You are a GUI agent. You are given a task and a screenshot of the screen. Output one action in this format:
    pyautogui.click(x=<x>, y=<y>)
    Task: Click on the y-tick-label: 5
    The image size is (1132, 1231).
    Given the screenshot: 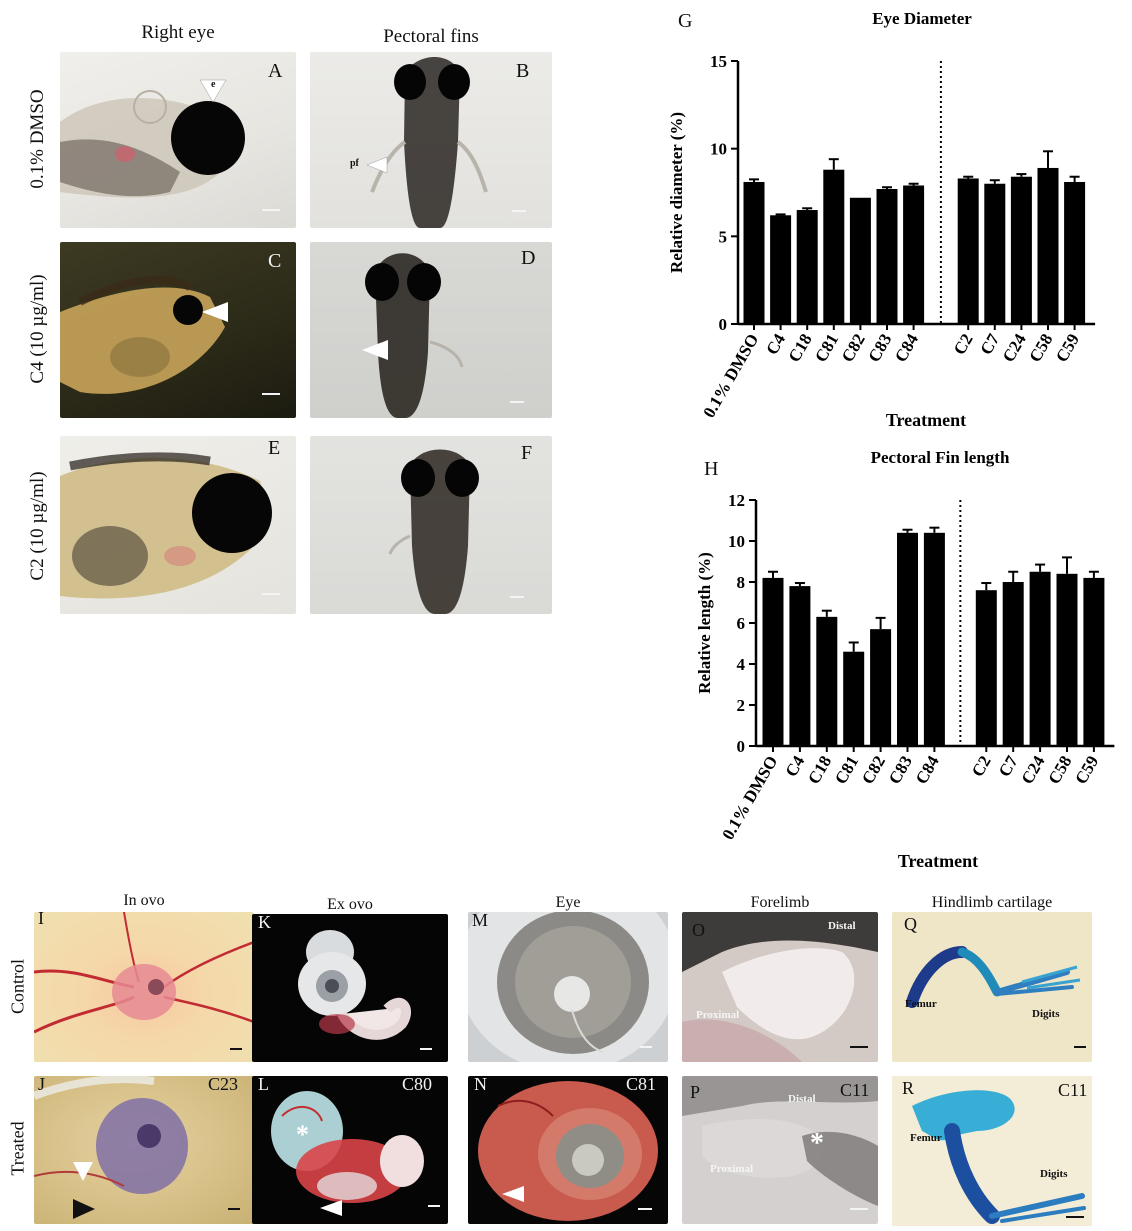 What is the action you would take?
    pyautogui.click(x=723, y=236)
    